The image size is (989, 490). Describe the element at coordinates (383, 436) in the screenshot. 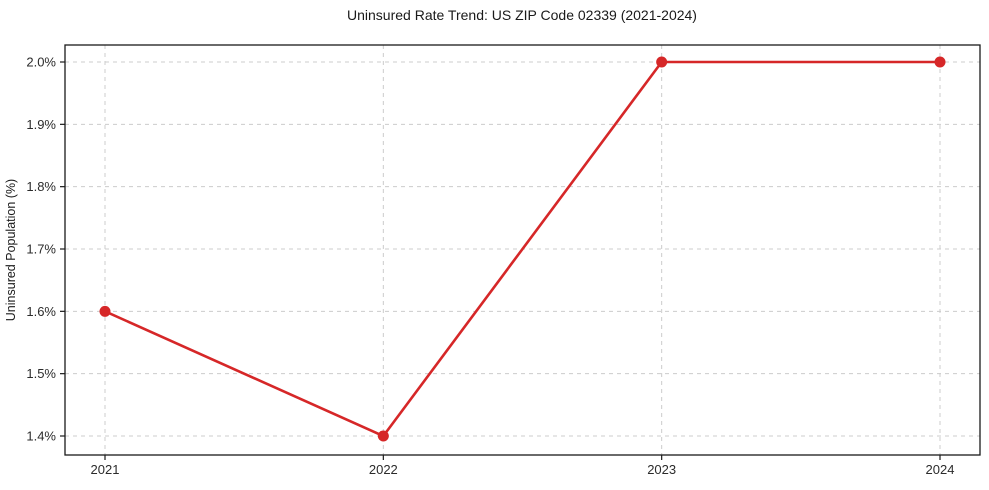

I see `data-point-2022` at that location.